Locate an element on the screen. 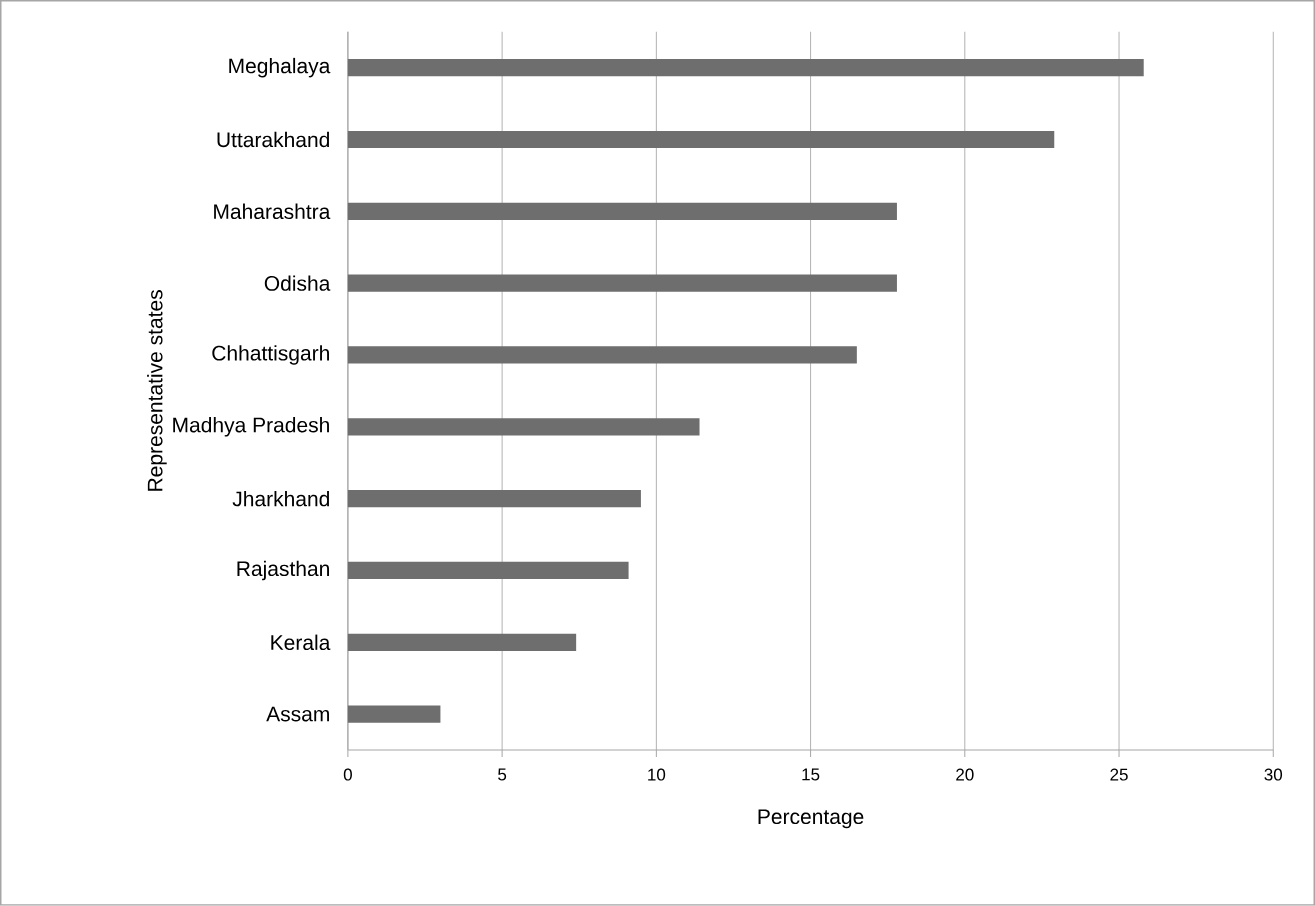 This screenshot has width=1315, height=906. x-tick-label: 30 is located at coordinates (1273, 774).